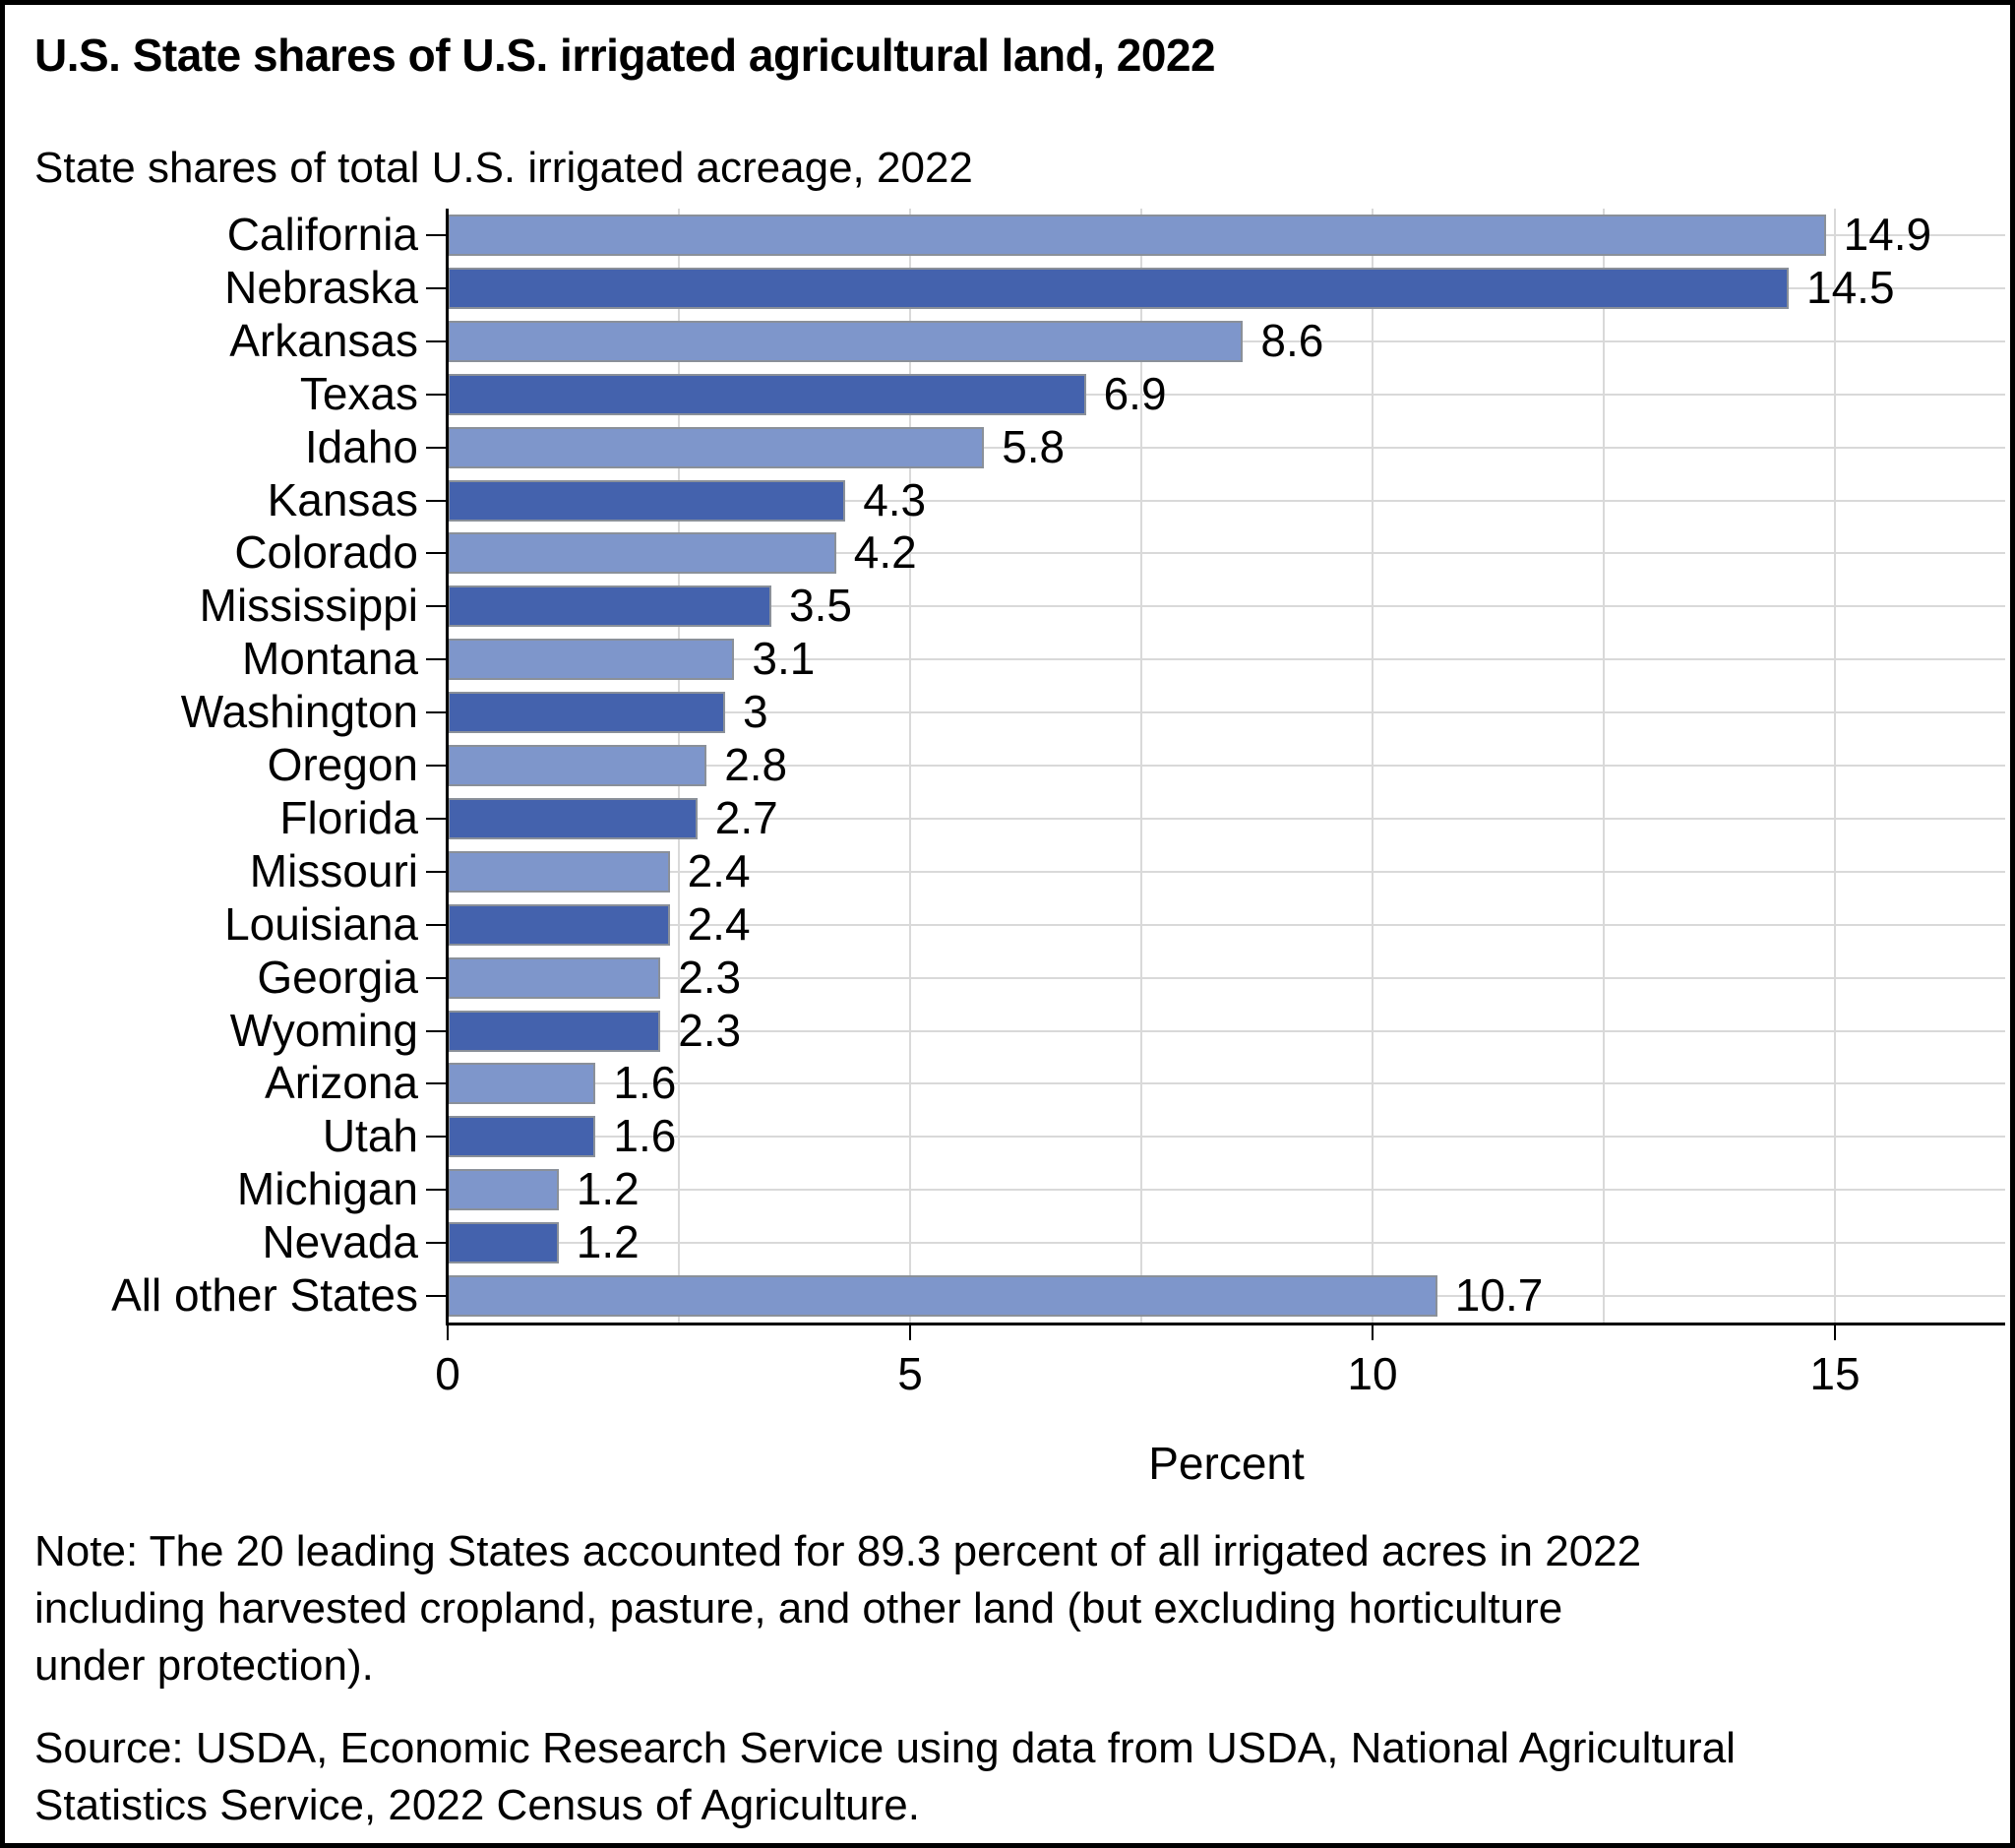 Image resolution: width=2015 pixels, height=1848 pixels. I want to click on bar-row: Idaho 5.8, so click(1007, 447).